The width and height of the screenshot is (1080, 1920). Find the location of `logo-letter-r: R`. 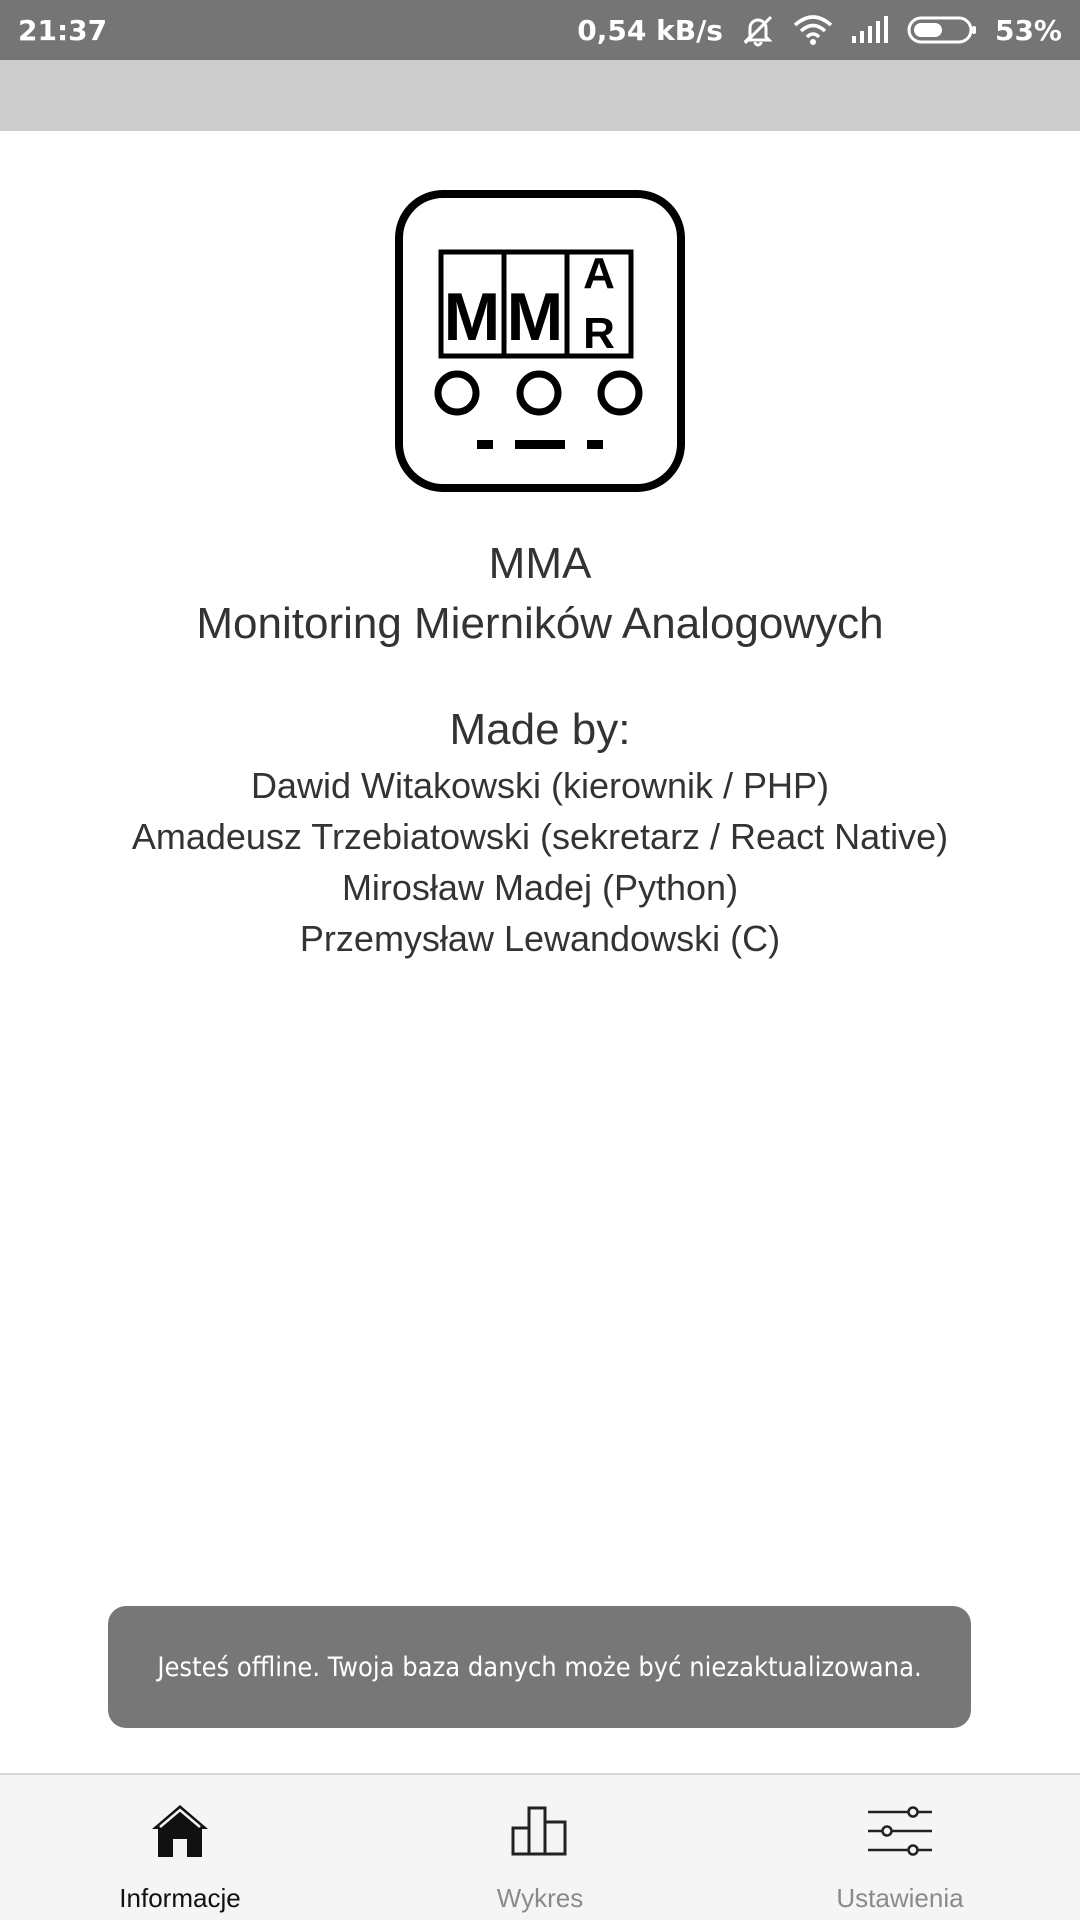

logo-letter-r: R is located at coordinates (599, 333).